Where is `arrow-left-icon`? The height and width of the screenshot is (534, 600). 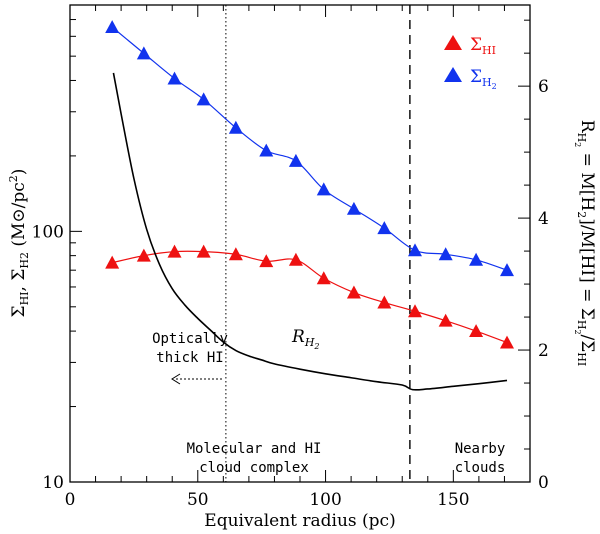
arrow-left-icon is located at coordinates (196, 379).